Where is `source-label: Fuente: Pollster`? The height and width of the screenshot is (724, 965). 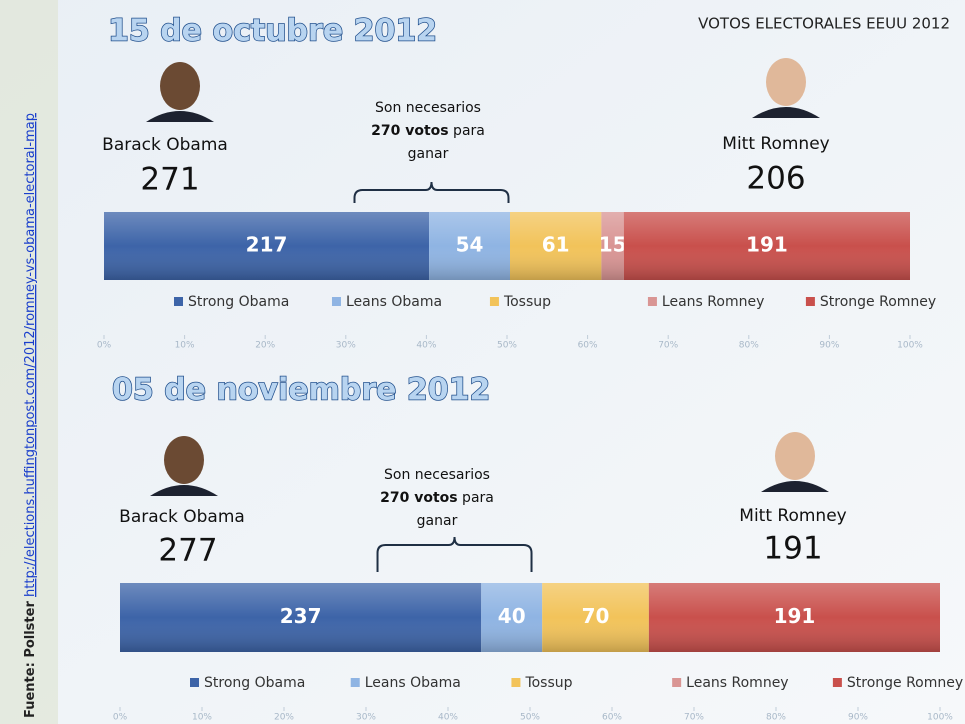
source-label: Fuente: Pollster is located at coordinates (30, 659).